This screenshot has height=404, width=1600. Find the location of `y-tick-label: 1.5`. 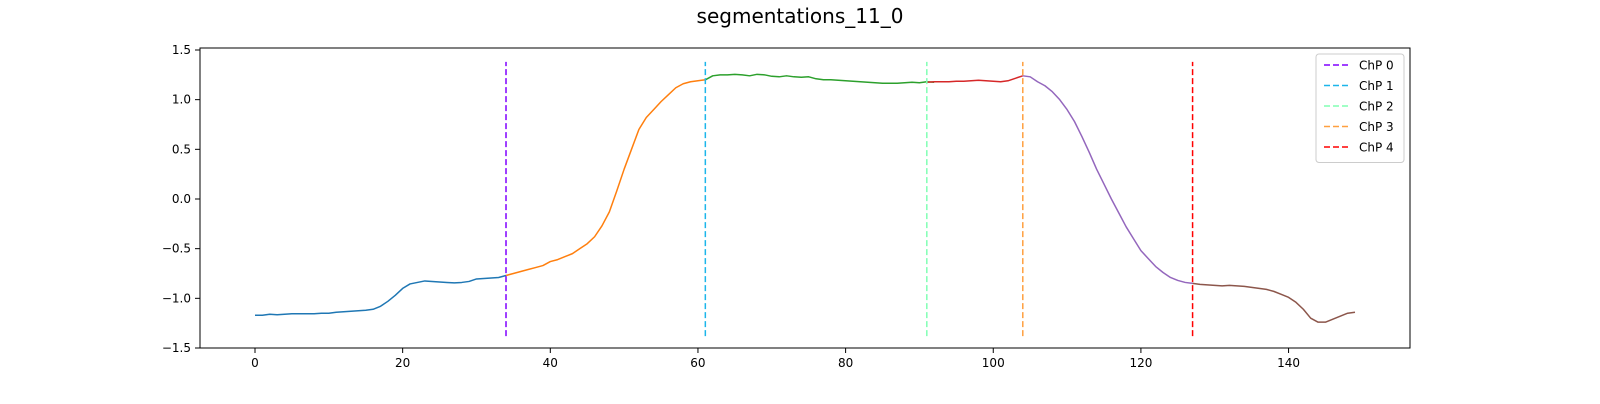

y-tick-label: 1.5 is located at coordinates (181, 50).